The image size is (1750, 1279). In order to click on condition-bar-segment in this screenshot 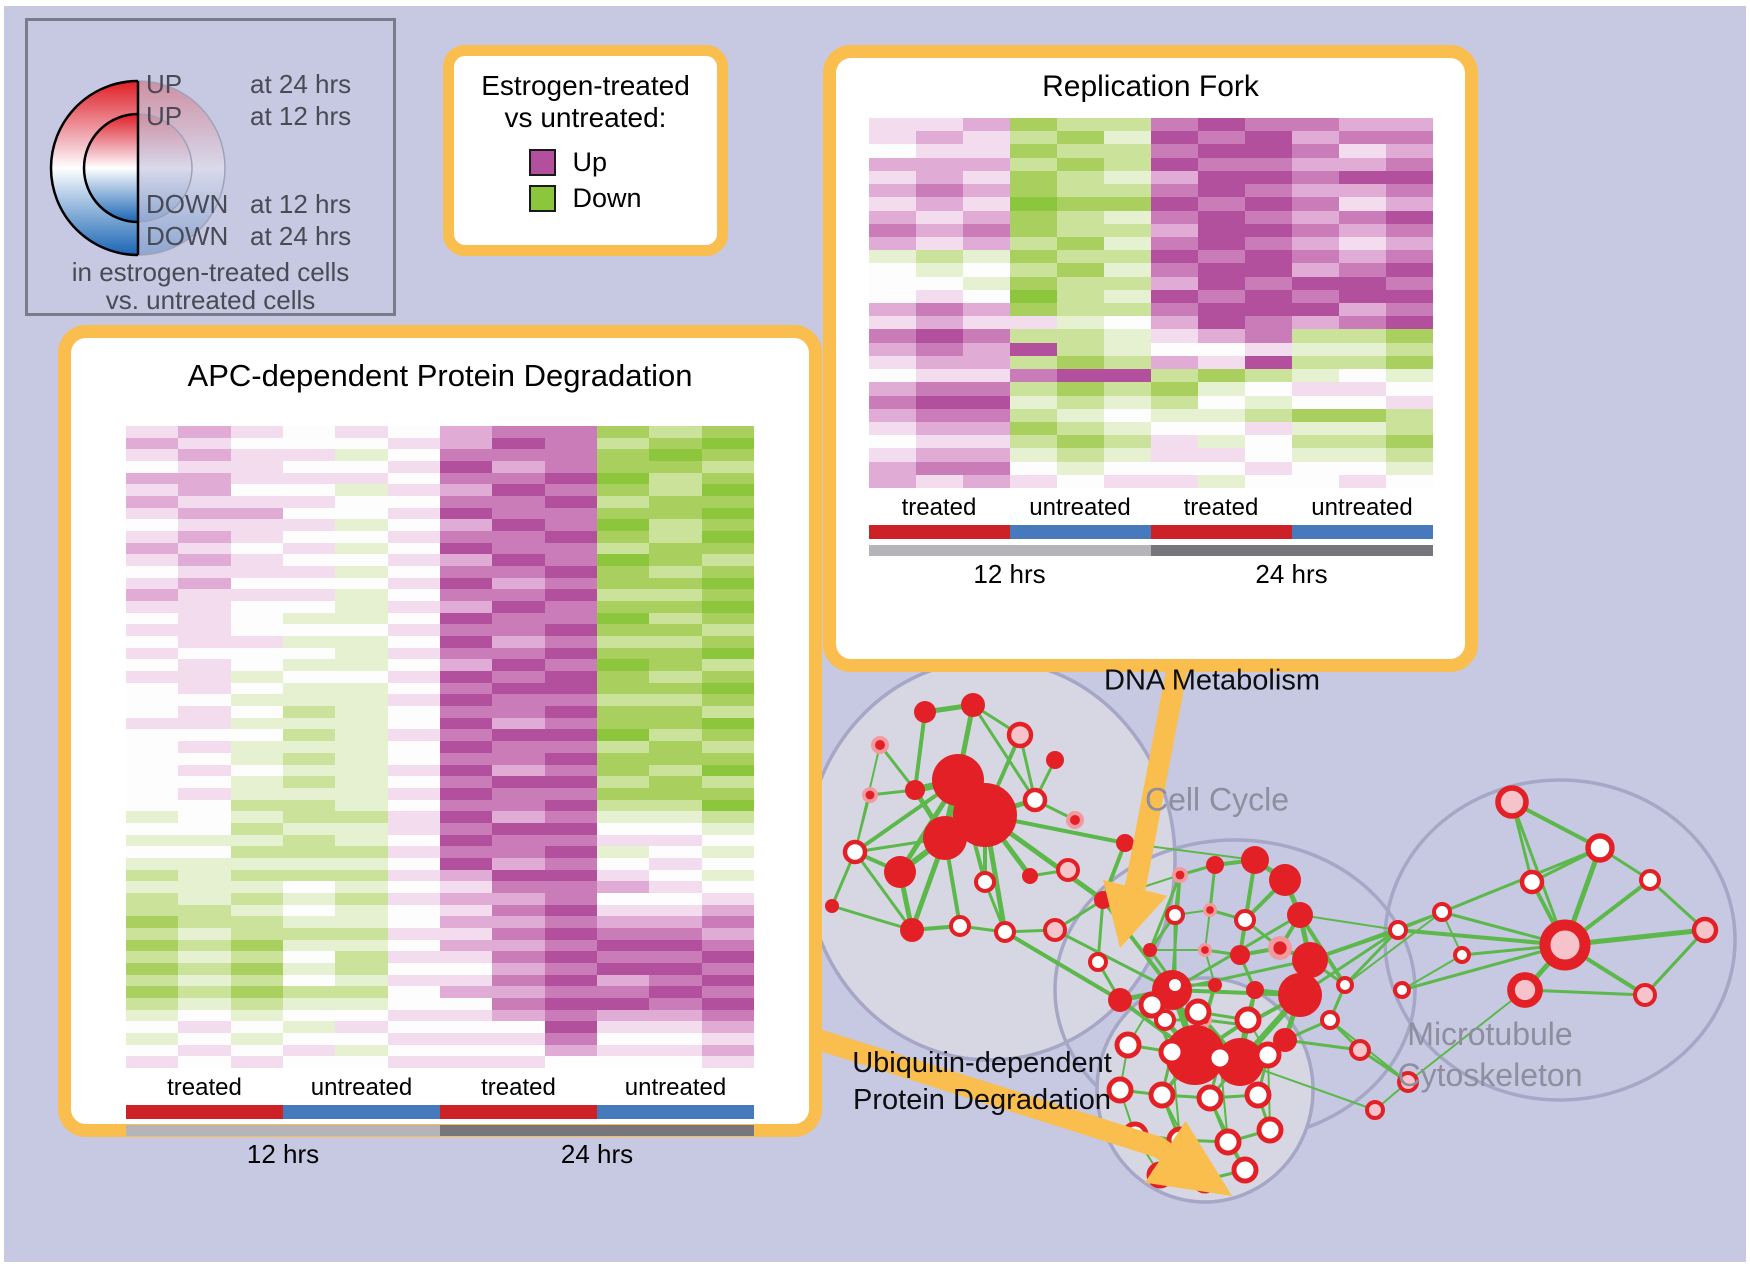, I will do `click(204, 1112)`.